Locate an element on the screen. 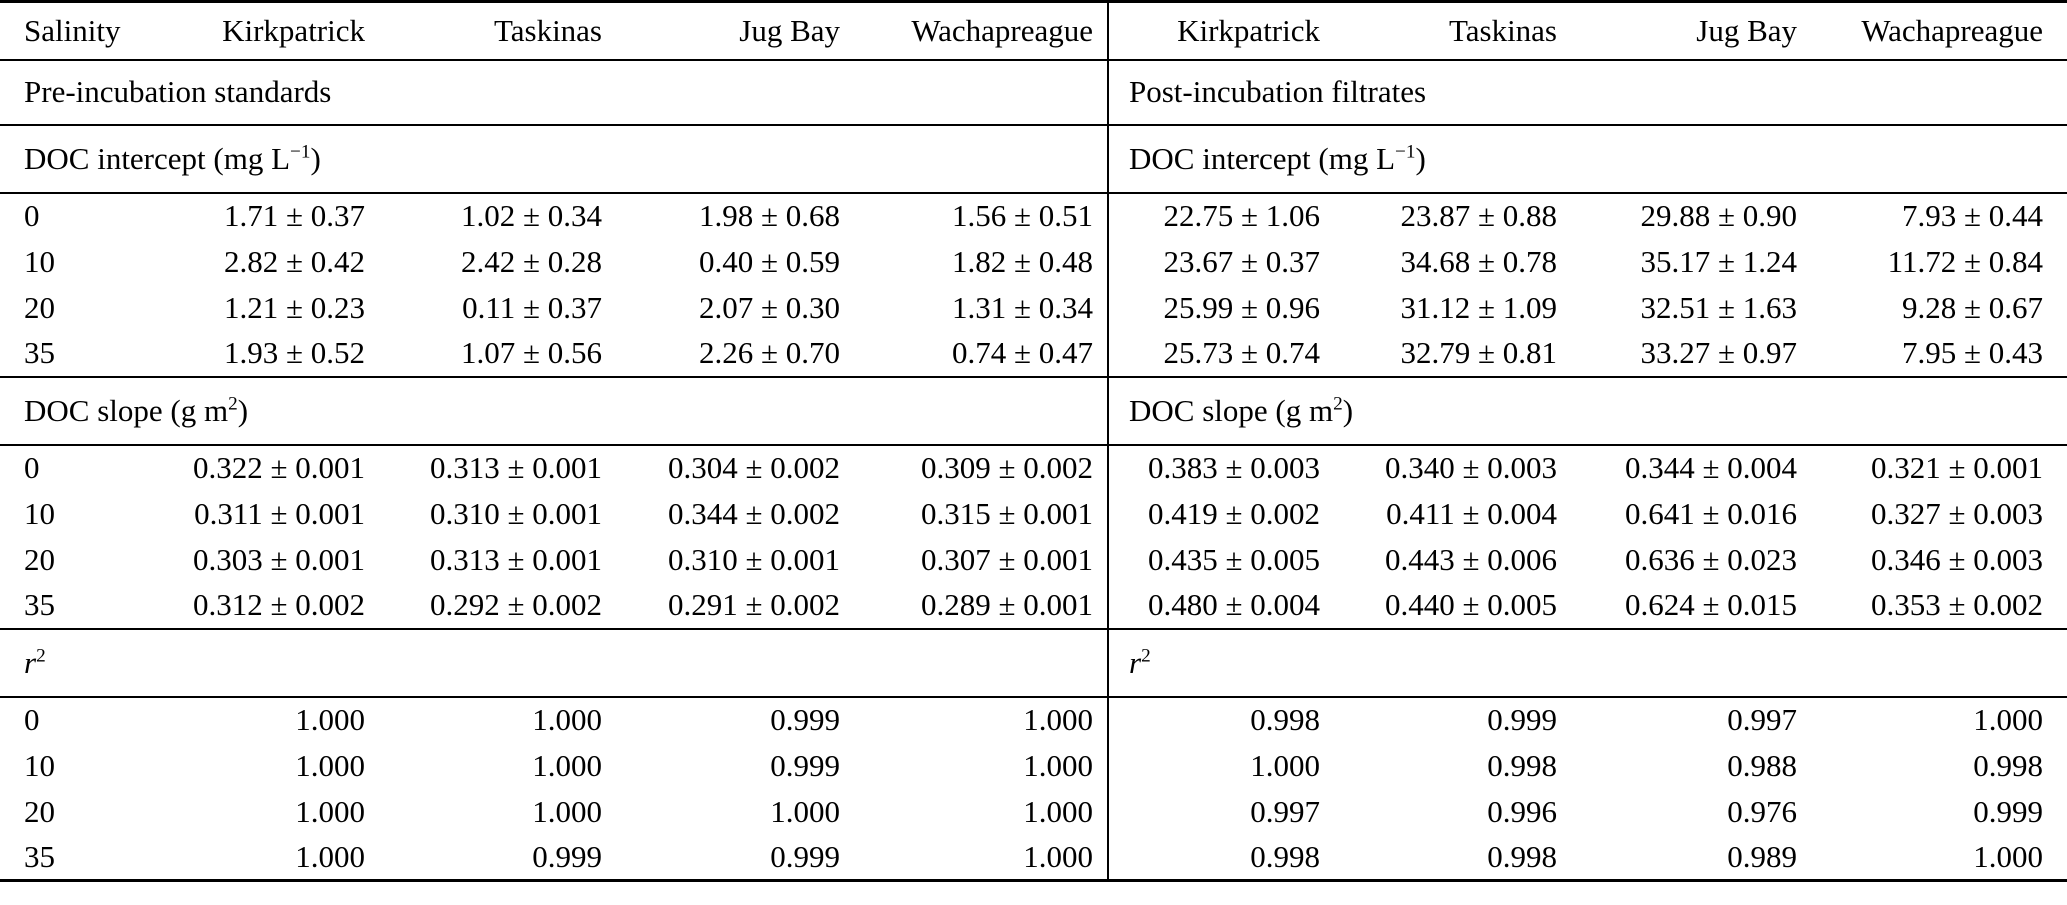 The height and width of the screenshot is (905, 2067). data-cell: 32.51 ± 1.63 is located at coordinates (1718, 307).